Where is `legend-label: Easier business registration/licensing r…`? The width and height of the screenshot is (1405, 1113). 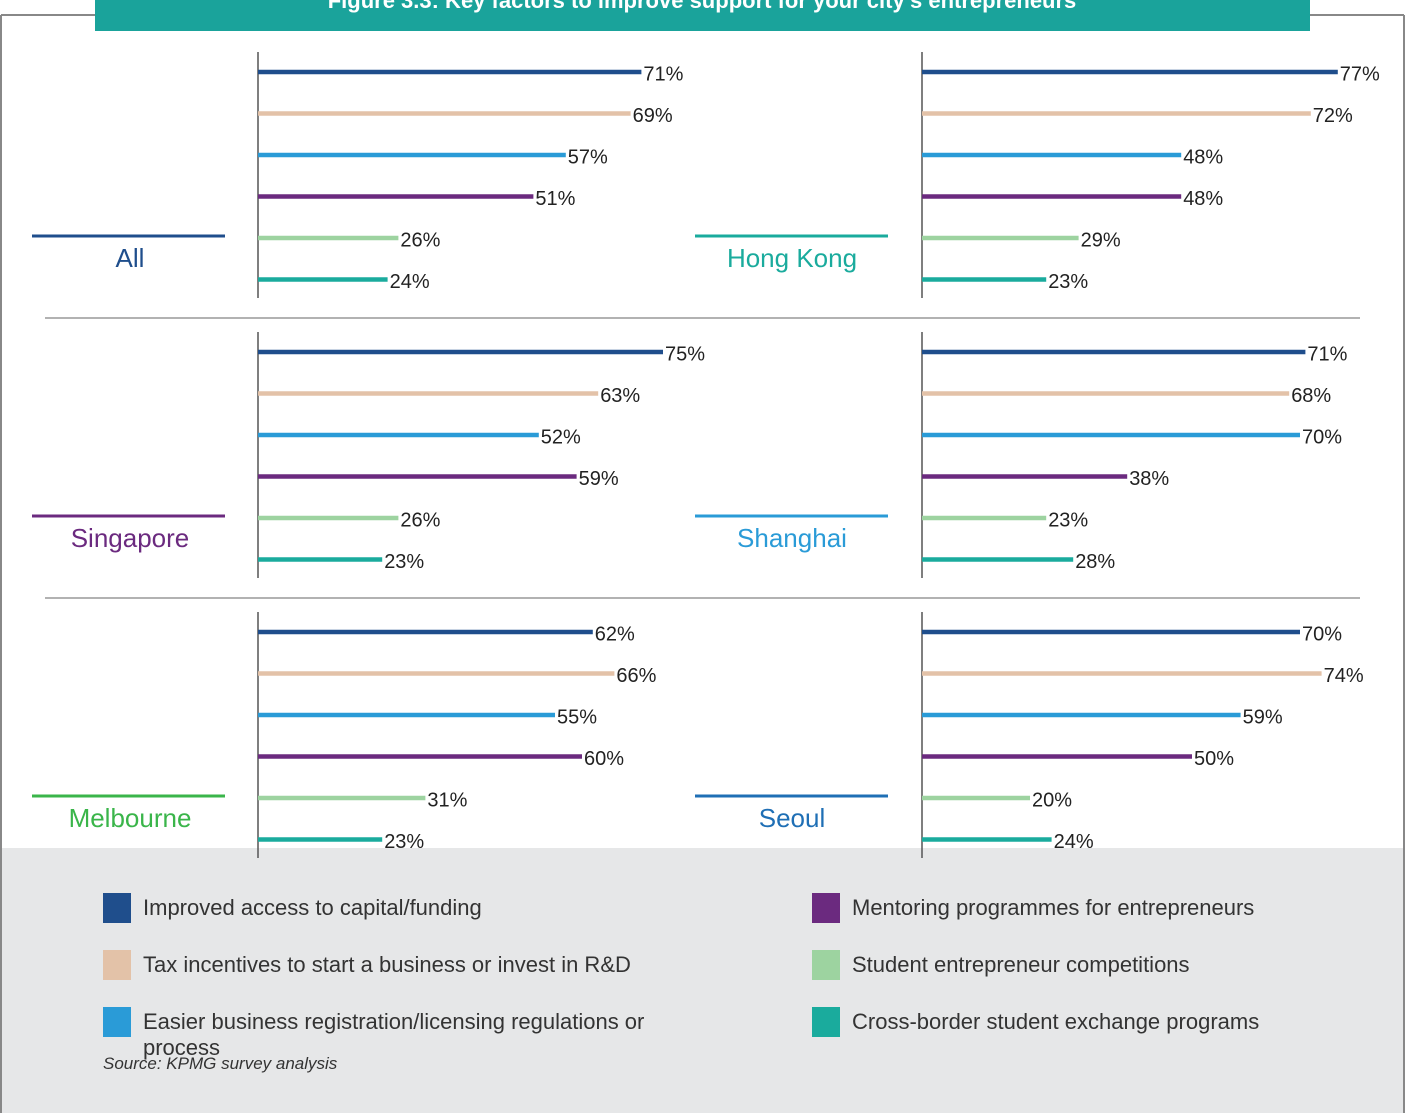
legend-label: Easier business registration/licensing r… is located at coordinates (394, 1034).